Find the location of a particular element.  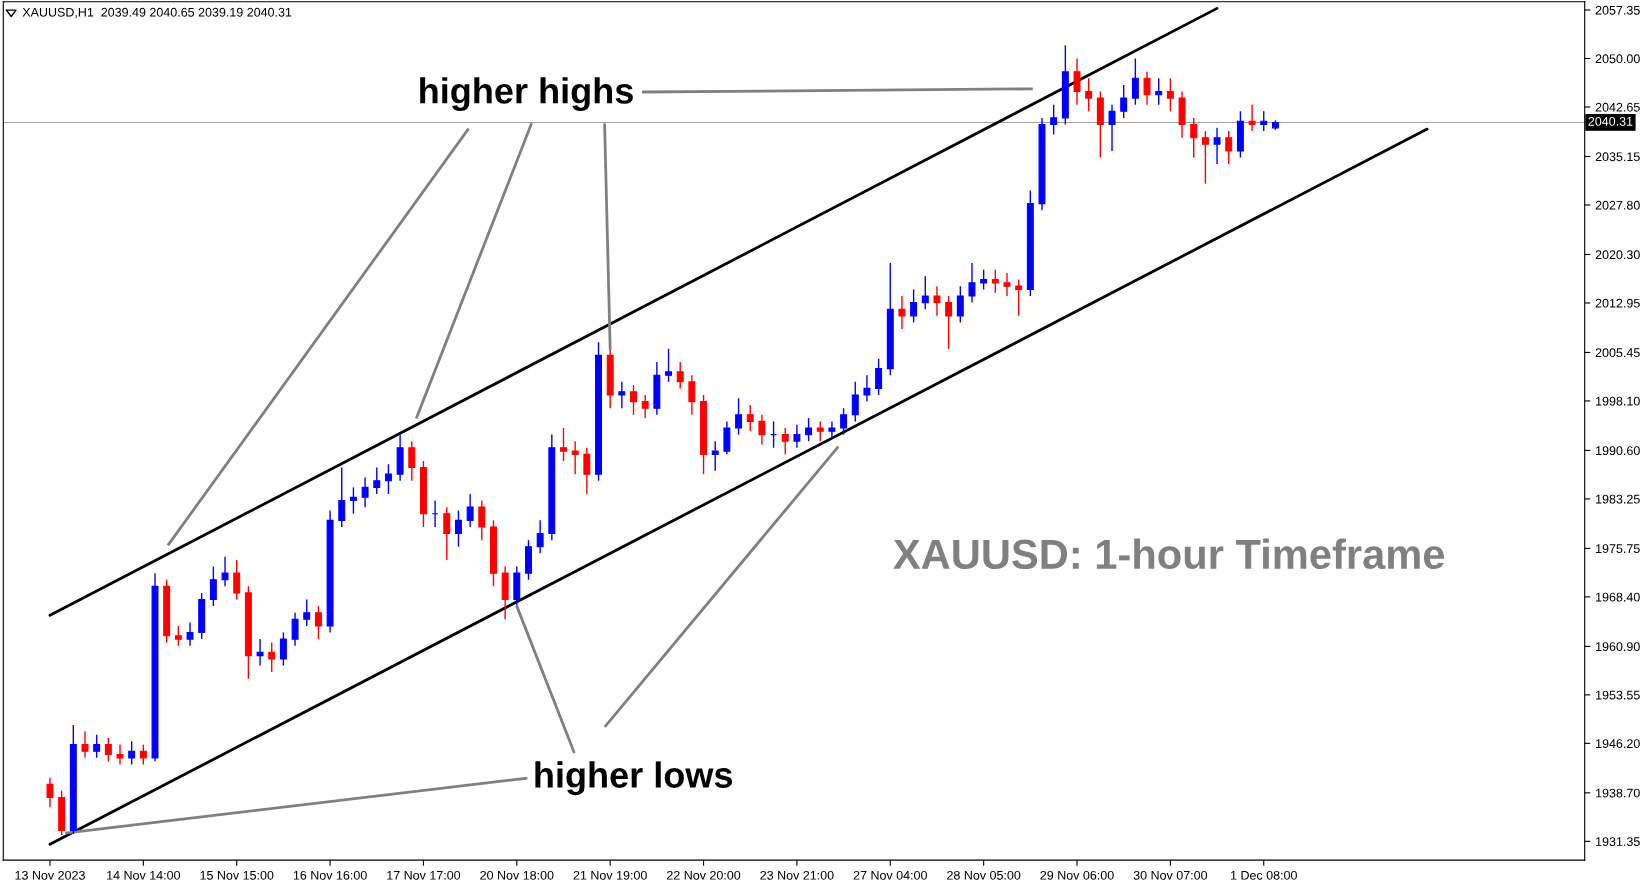

y-tick-label: 2050.00 is located at coordinates (1617, 59).